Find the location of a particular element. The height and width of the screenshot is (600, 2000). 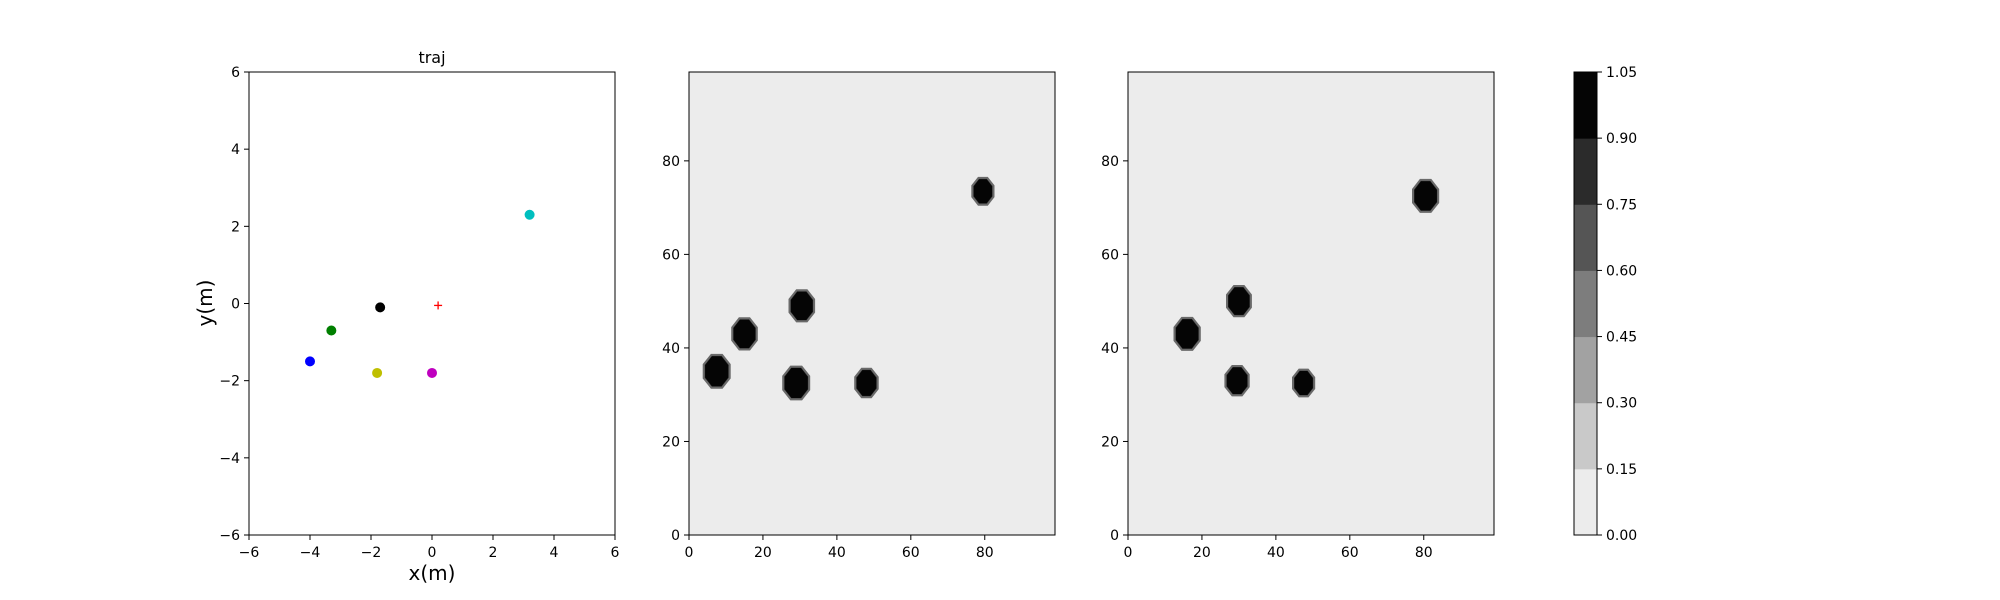

colorbar-tick-label: 0.75 is located at coordinates (1621, 205).